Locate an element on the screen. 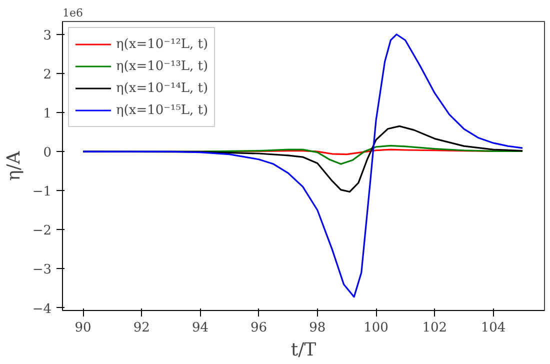 The width and height of the screenshot is (550, 364). y-tick-label: −1 is located at coordinates (42, 192).